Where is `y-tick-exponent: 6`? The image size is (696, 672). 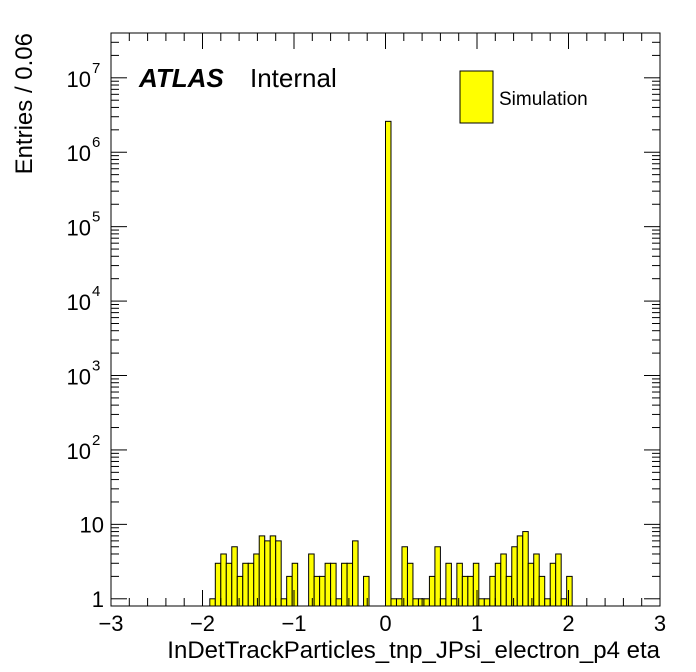 y-tick-exponent: 6 is located at coordinates (96, 142).